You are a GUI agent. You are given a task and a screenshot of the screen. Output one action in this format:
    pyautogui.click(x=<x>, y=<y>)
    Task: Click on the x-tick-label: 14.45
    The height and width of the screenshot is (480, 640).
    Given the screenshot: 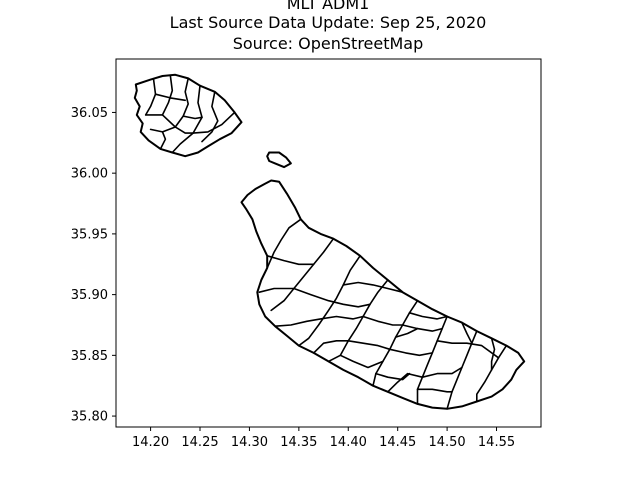 What is the action you would take?
    pyautogui.click(x=397, y=442)
    